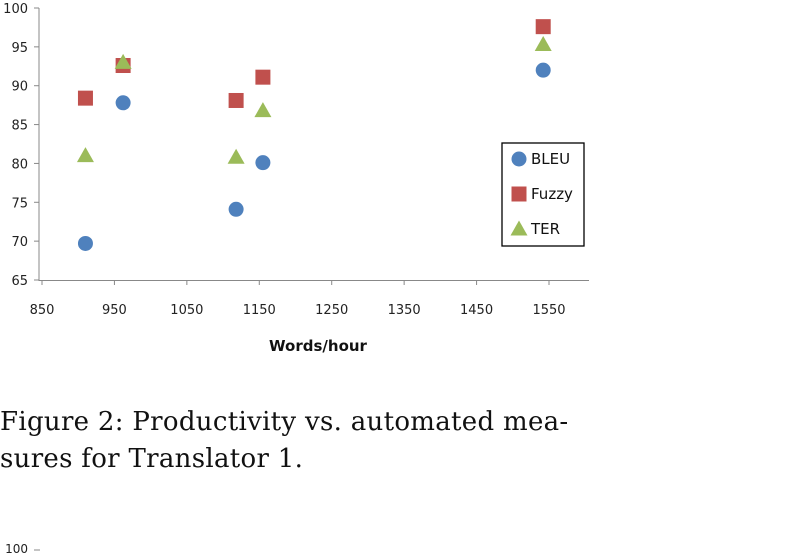  What do you see at coordinates (545, 229) in the screenshot?
I see `legend-label-ter: TER` at bounding box center [545, 229].